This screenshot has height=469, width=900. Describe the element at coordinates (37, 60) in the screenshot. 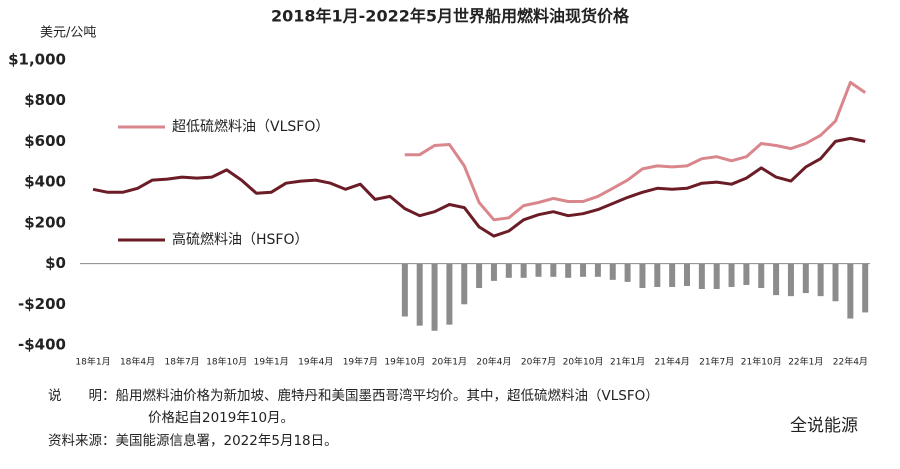

I see `y-tick-label: $1,000` at that location.